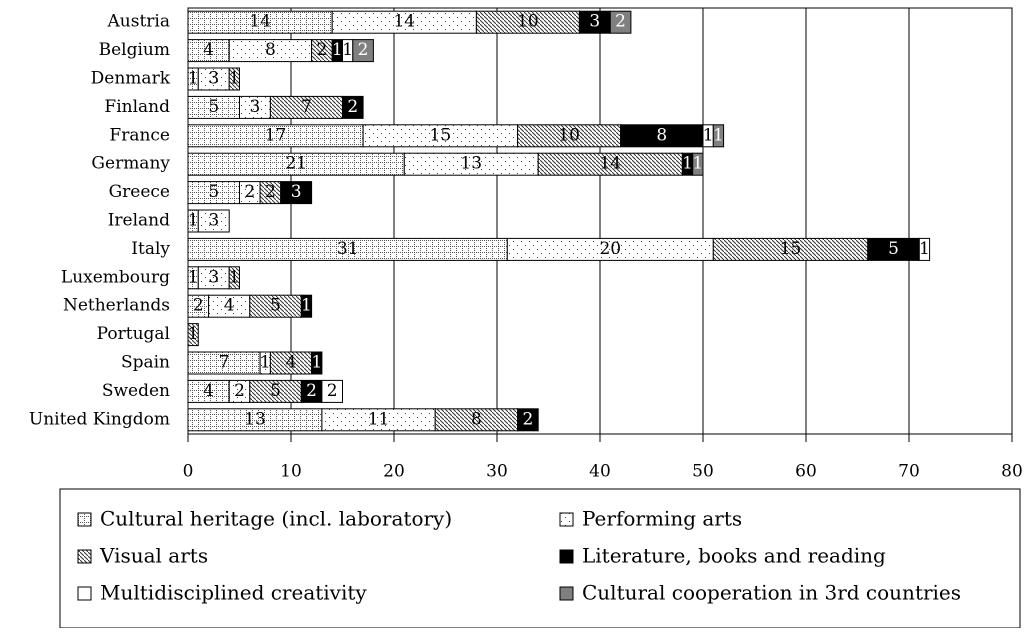  I want to click on data-label: 7, so click(306, 107).